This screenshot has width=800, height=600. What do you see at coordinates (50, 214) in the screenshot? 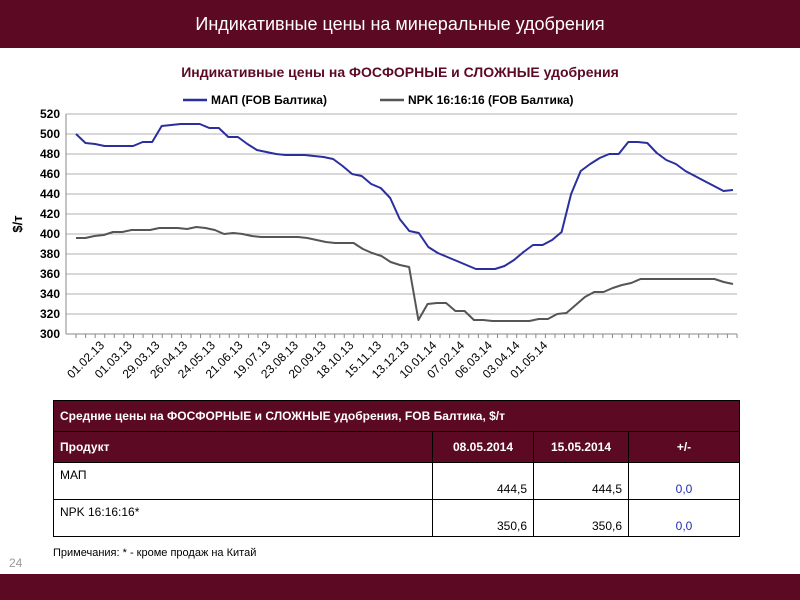
I see `y-tick-label: 420` at bounding box center [50, 214].